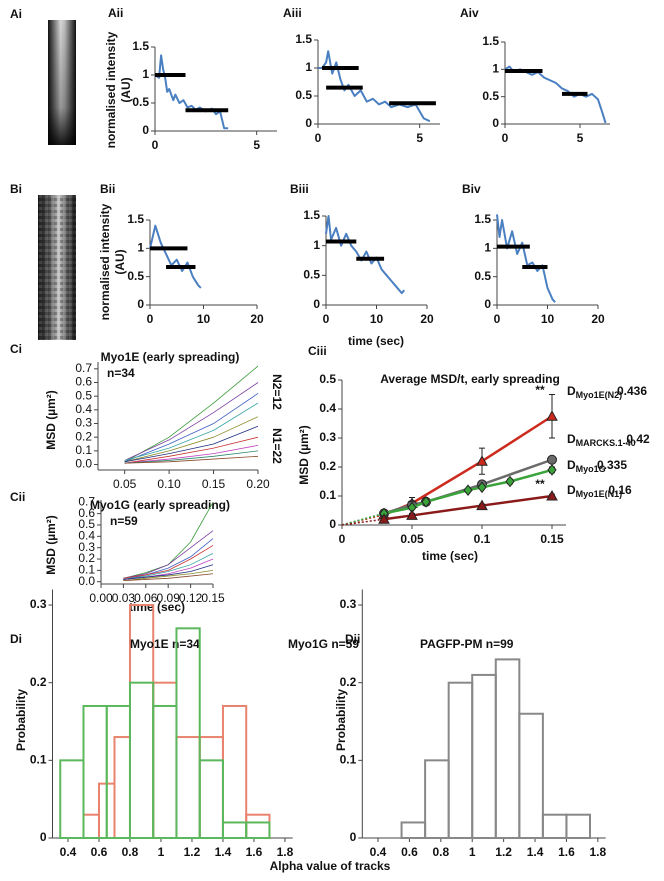 The image size is (664, 881). Describe the element at coordinates (470, 379) in the screenshot. I see `chart-title: Average MSD/t, early spreading` at that location.